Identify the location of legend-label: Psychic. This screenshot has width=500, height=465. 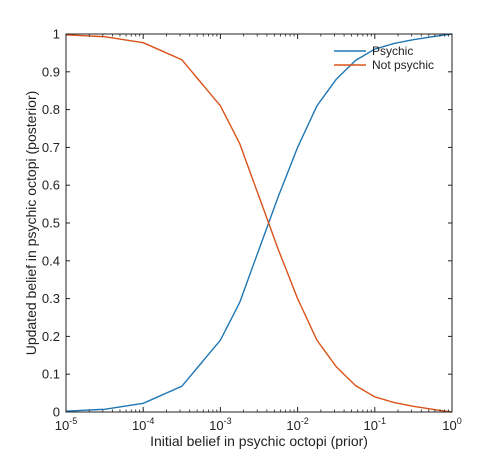
(392, 51).